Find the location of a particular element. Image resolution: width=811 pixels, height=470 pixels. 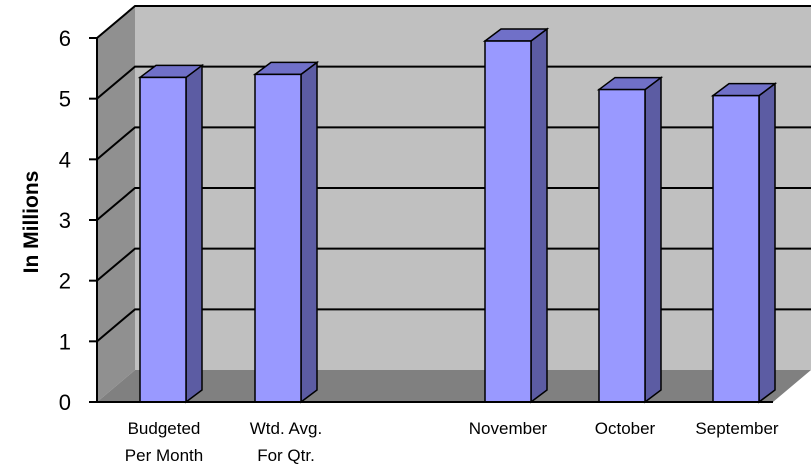

floor is located at coordinates (454, 386).